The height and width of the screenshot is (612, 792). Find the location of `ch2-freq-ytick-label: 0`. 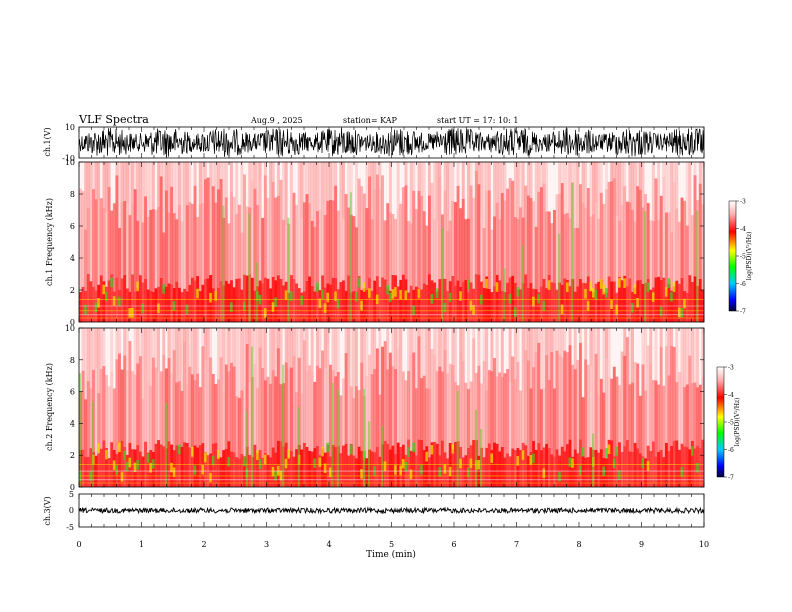

ch2-freq-ytick-label: 0 is located at coordinates (72, 487).